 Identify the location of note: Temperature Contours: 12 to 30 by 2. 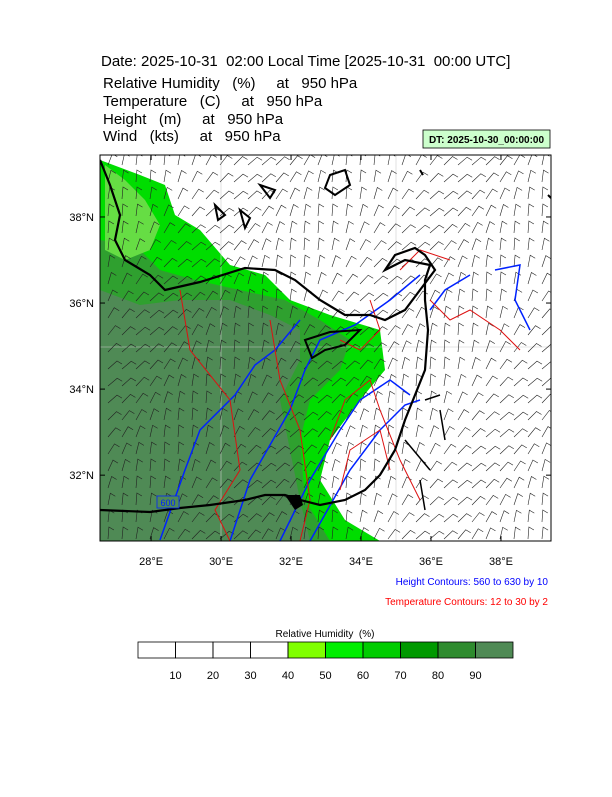
(466, 602).